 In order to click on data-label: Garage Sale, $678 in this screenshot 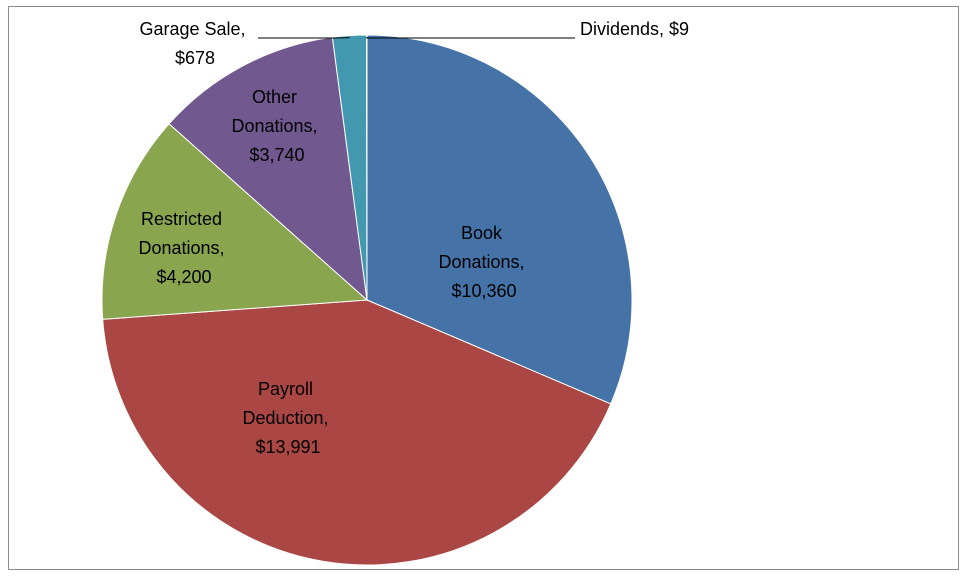, I will do `click(194, 43)`.